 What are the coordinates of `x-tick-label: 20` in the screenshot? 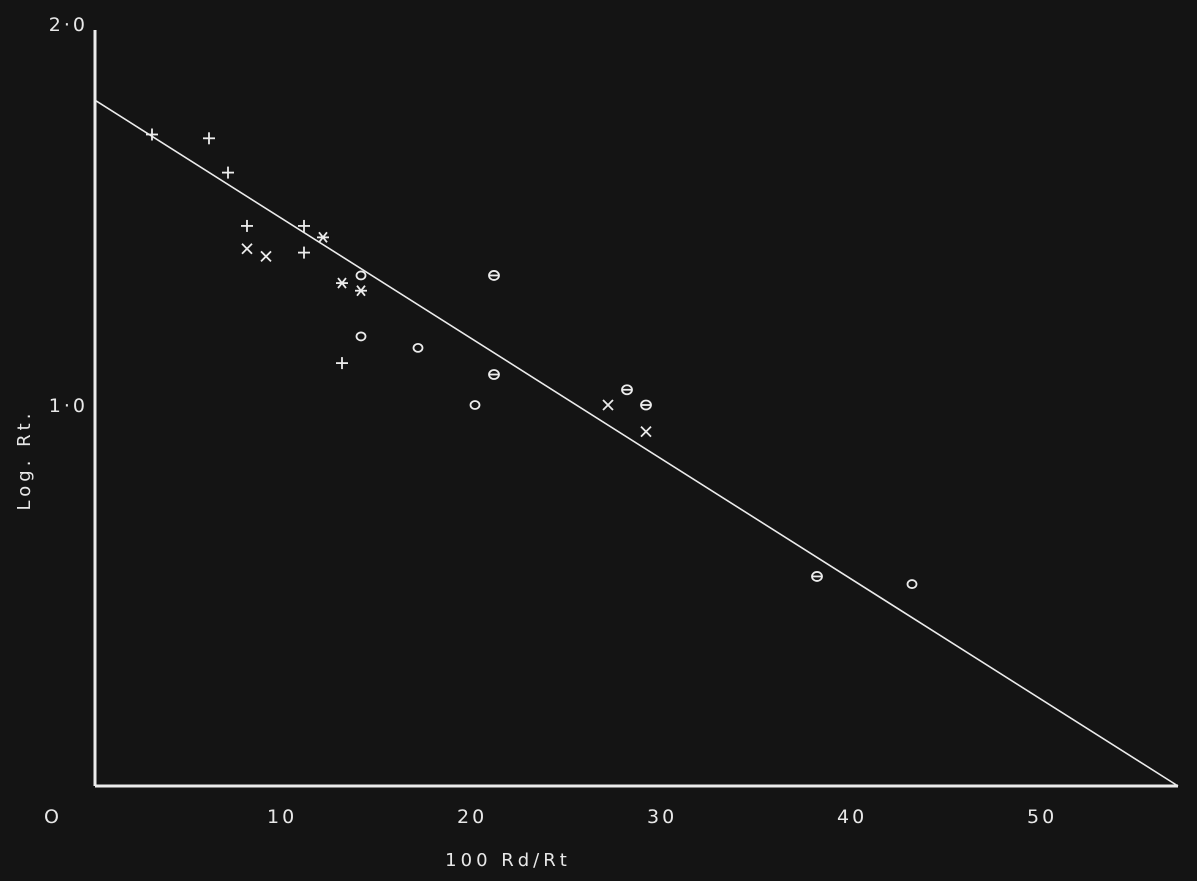 It's located at (472, 817).